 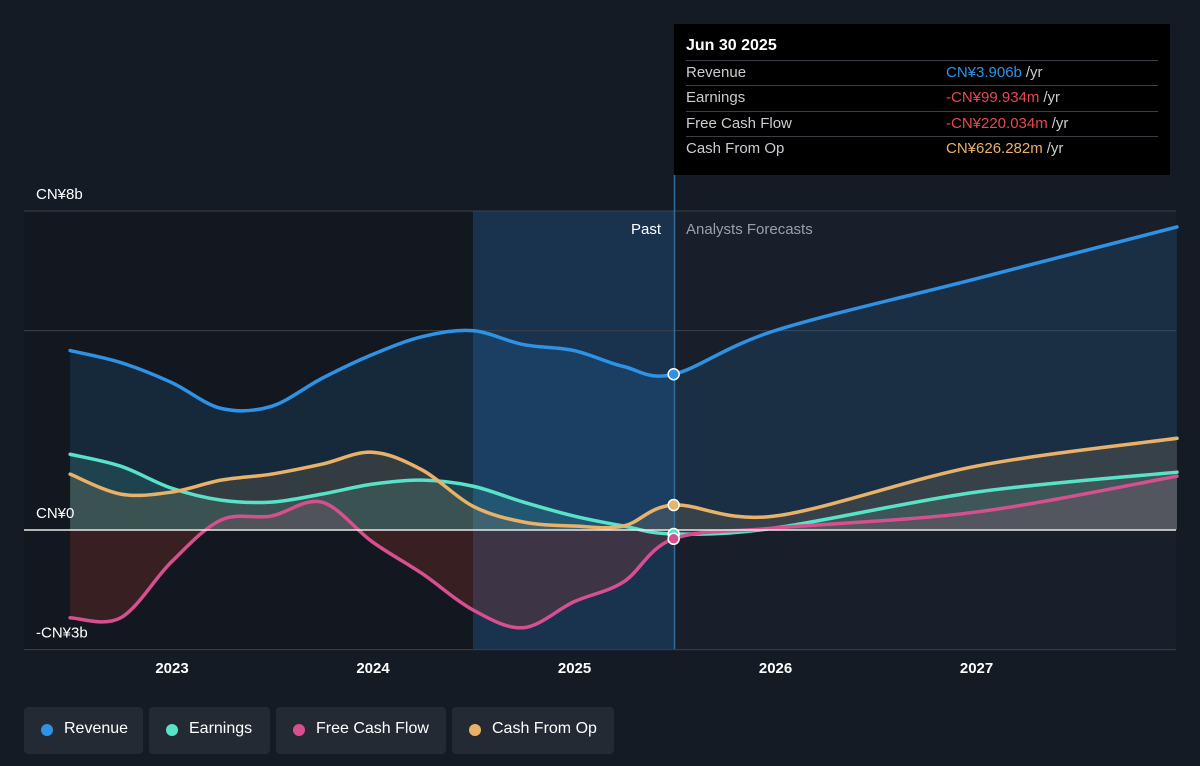 I want to click on y-axis-label: -CN¥3b, so click(x=62, y=633).